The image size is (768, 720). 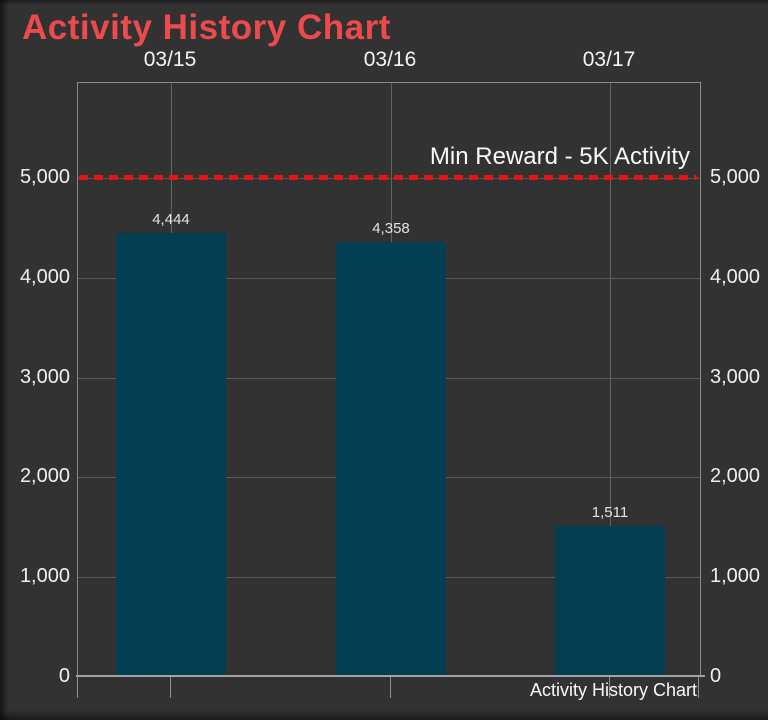 What do you see at coordinates (44, 277) in the screenshot?
I see `y-axis-left-label-4000: 4,000` at bounding box center [44, 277].